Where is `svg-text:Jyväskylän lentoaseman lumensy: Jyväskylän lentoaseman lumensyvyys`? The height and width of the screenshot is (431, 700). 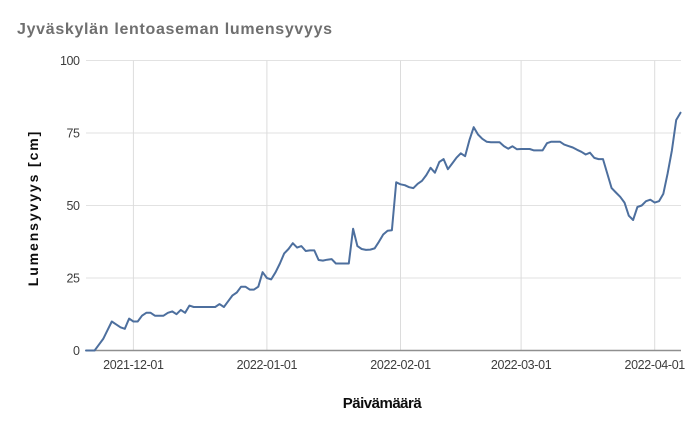 svg-text:Jyväskylän lentoaseman lumensy: Jyväskylän lentoaseman lumensyvyys is located at coordinates (175, 29).